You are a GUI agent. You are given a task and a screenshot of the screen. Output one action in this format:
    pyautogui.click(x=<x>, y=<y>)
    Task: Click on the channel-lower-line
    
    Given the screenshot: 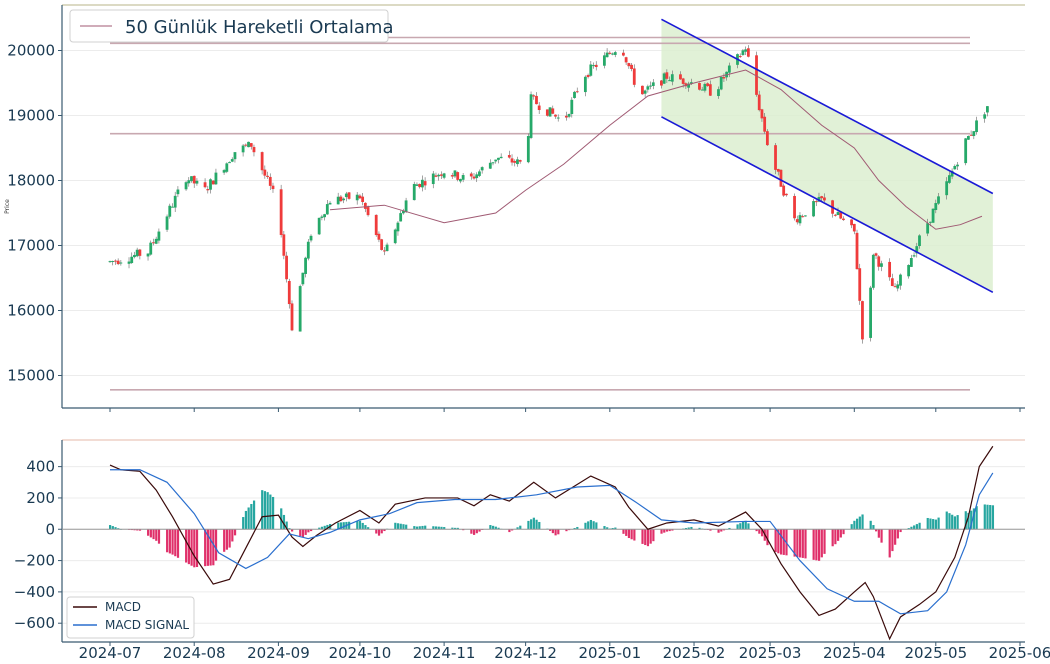 What is the action you would take?
    pyautogui.click(x=827, y=205)
    